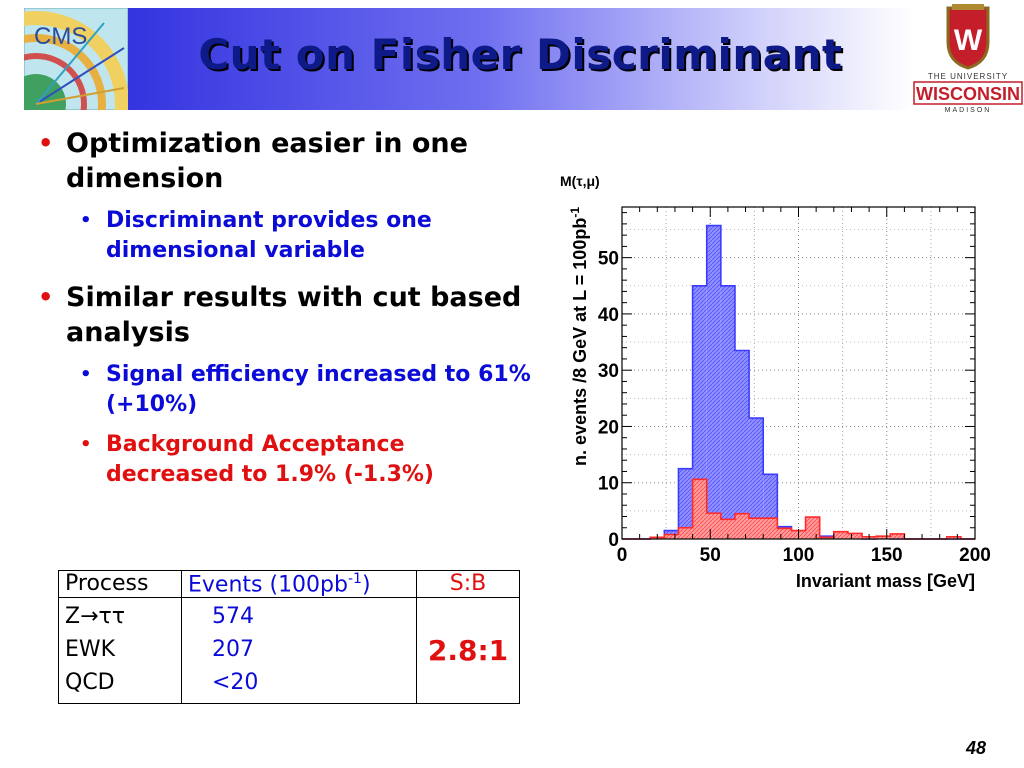 Image resolution: width=1024 pixels, height=768 pixels. What do you see at coordinates (976, 748) in the screenshot?
I see `page-number: 48` at bounding box center [976, 748].